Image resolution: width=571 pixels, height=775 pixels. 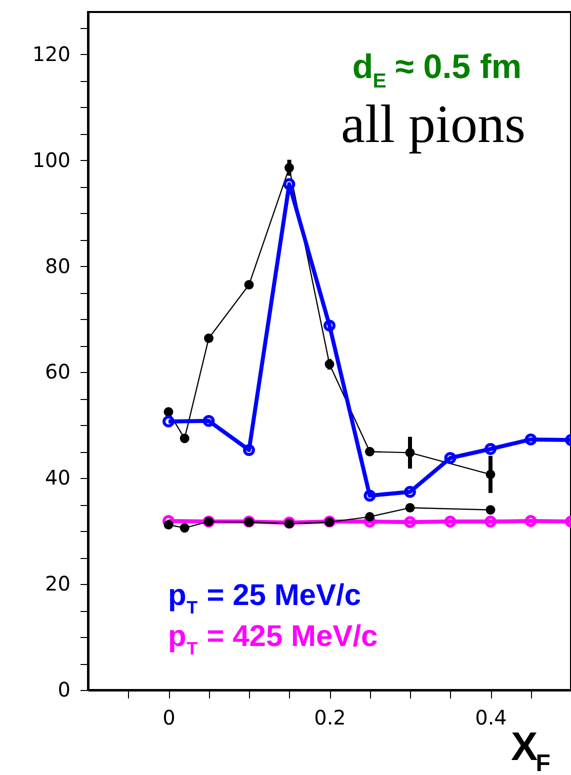 I want to click on y-tick-label: 0, so click(x=64, y=690).